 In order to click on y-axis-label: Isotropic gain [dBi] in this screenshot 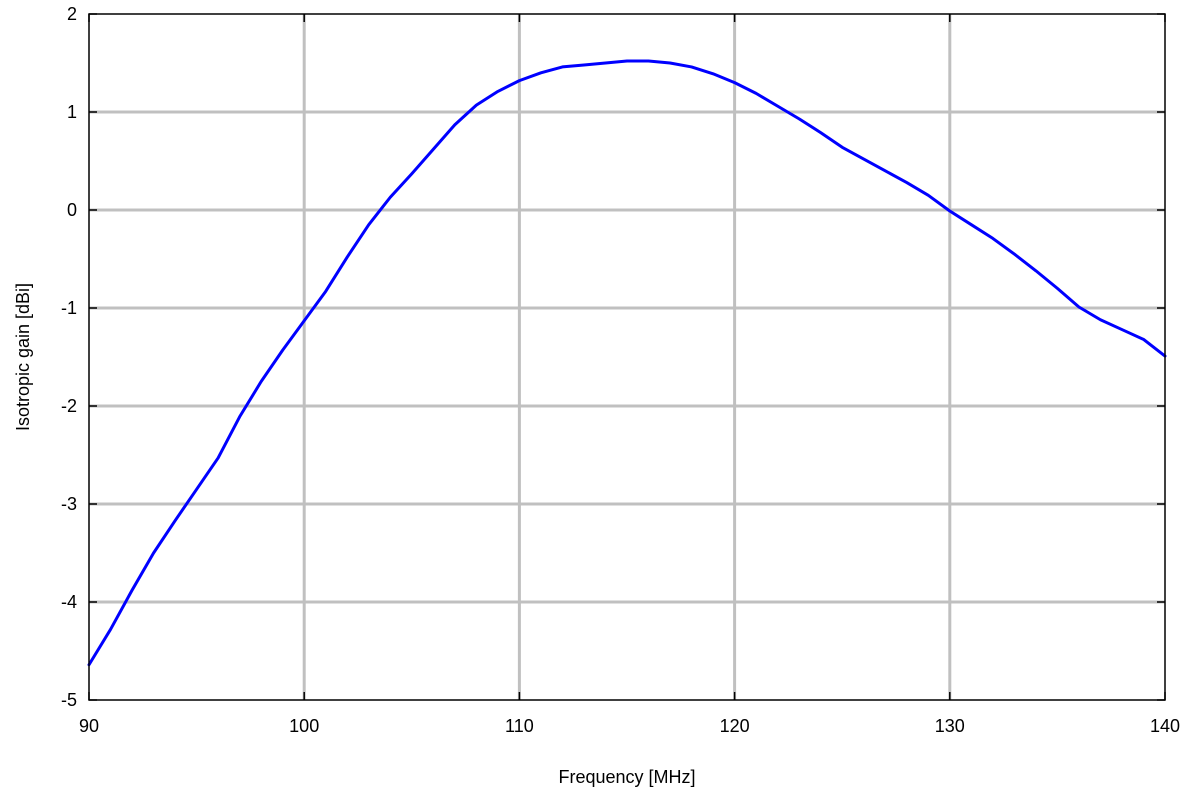, I will do `click(23, 357)`.